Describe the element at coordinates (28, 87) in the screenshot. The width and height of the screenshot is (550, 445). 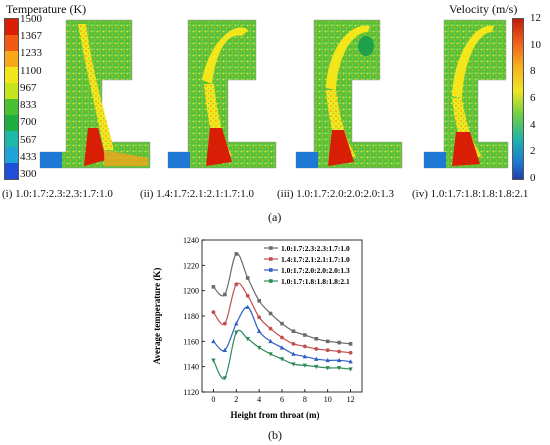
I see `temperature-tick-label: 967` at that location.